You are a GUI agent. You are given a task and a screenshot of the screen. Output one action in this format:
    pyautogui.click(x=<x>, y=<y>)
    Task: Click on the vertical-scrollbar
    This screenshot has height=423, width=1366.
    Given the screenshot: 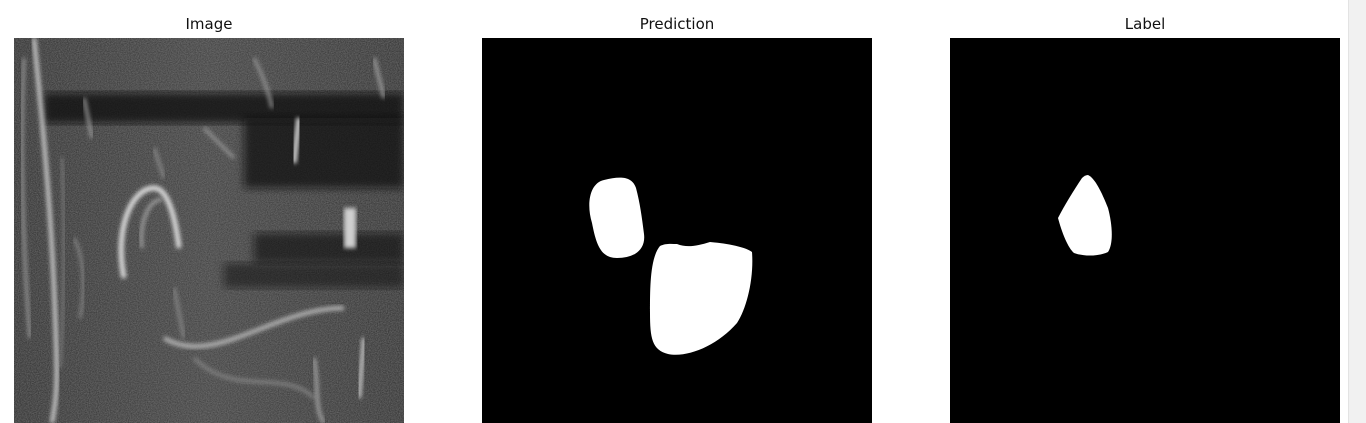 What is the action you would take?
    pyautogui.click(x=1357, y=211)
    